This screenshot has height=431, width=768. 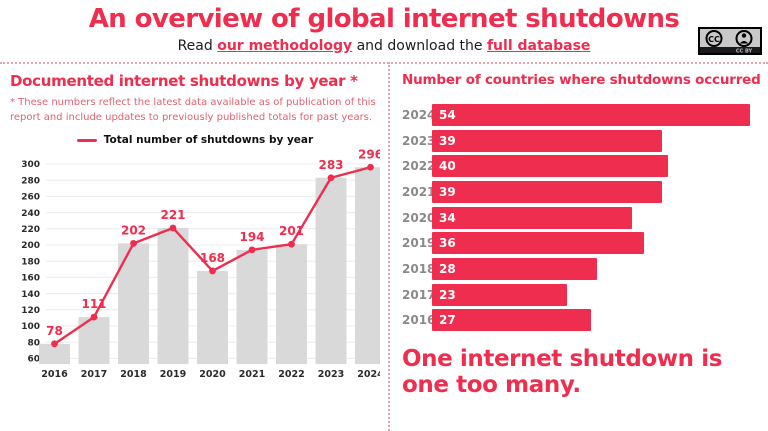 What do you see at coordinates (447, 268) in the screenshot?
I see `country-bar-value: 28` at bounding box center [447, 268].